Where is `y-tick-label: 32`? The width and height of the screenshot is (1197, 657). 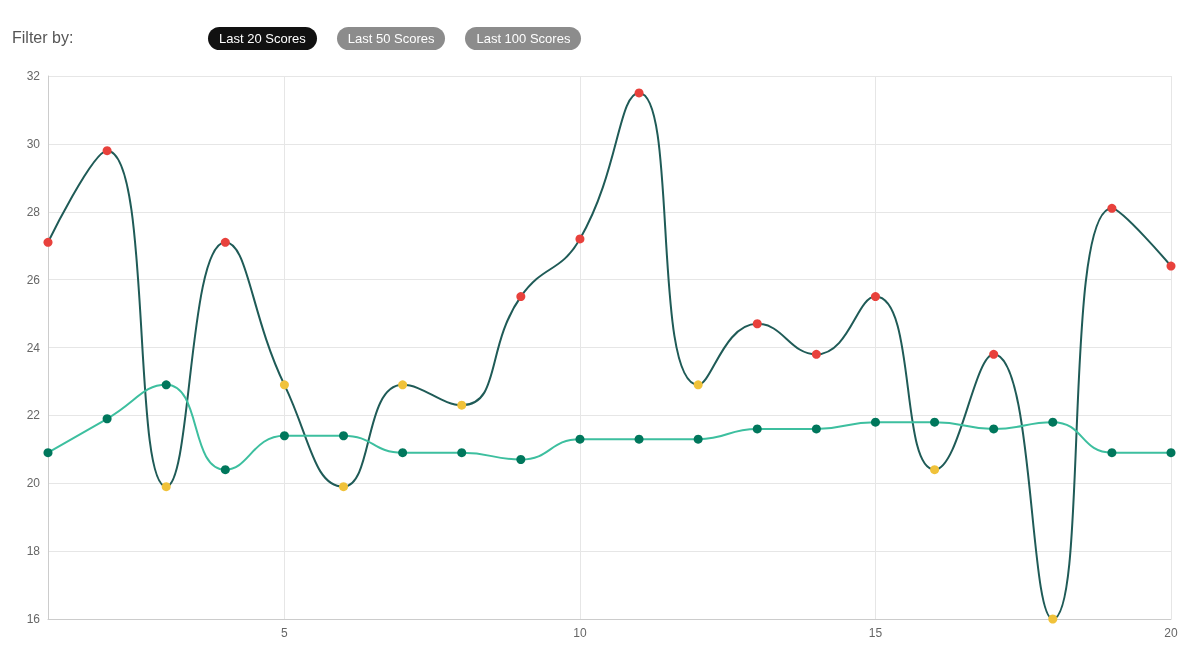 y-tick-label: 32 is located at coordinates (33, 76).